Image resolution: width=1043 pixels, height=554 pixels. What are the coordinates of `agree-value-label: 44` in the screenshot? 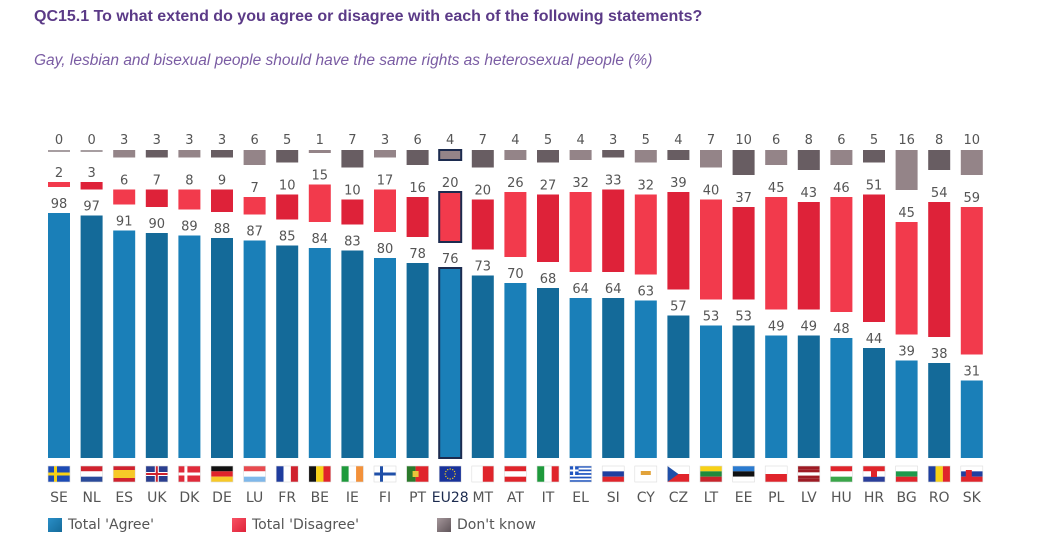 It's located at (874, 339).